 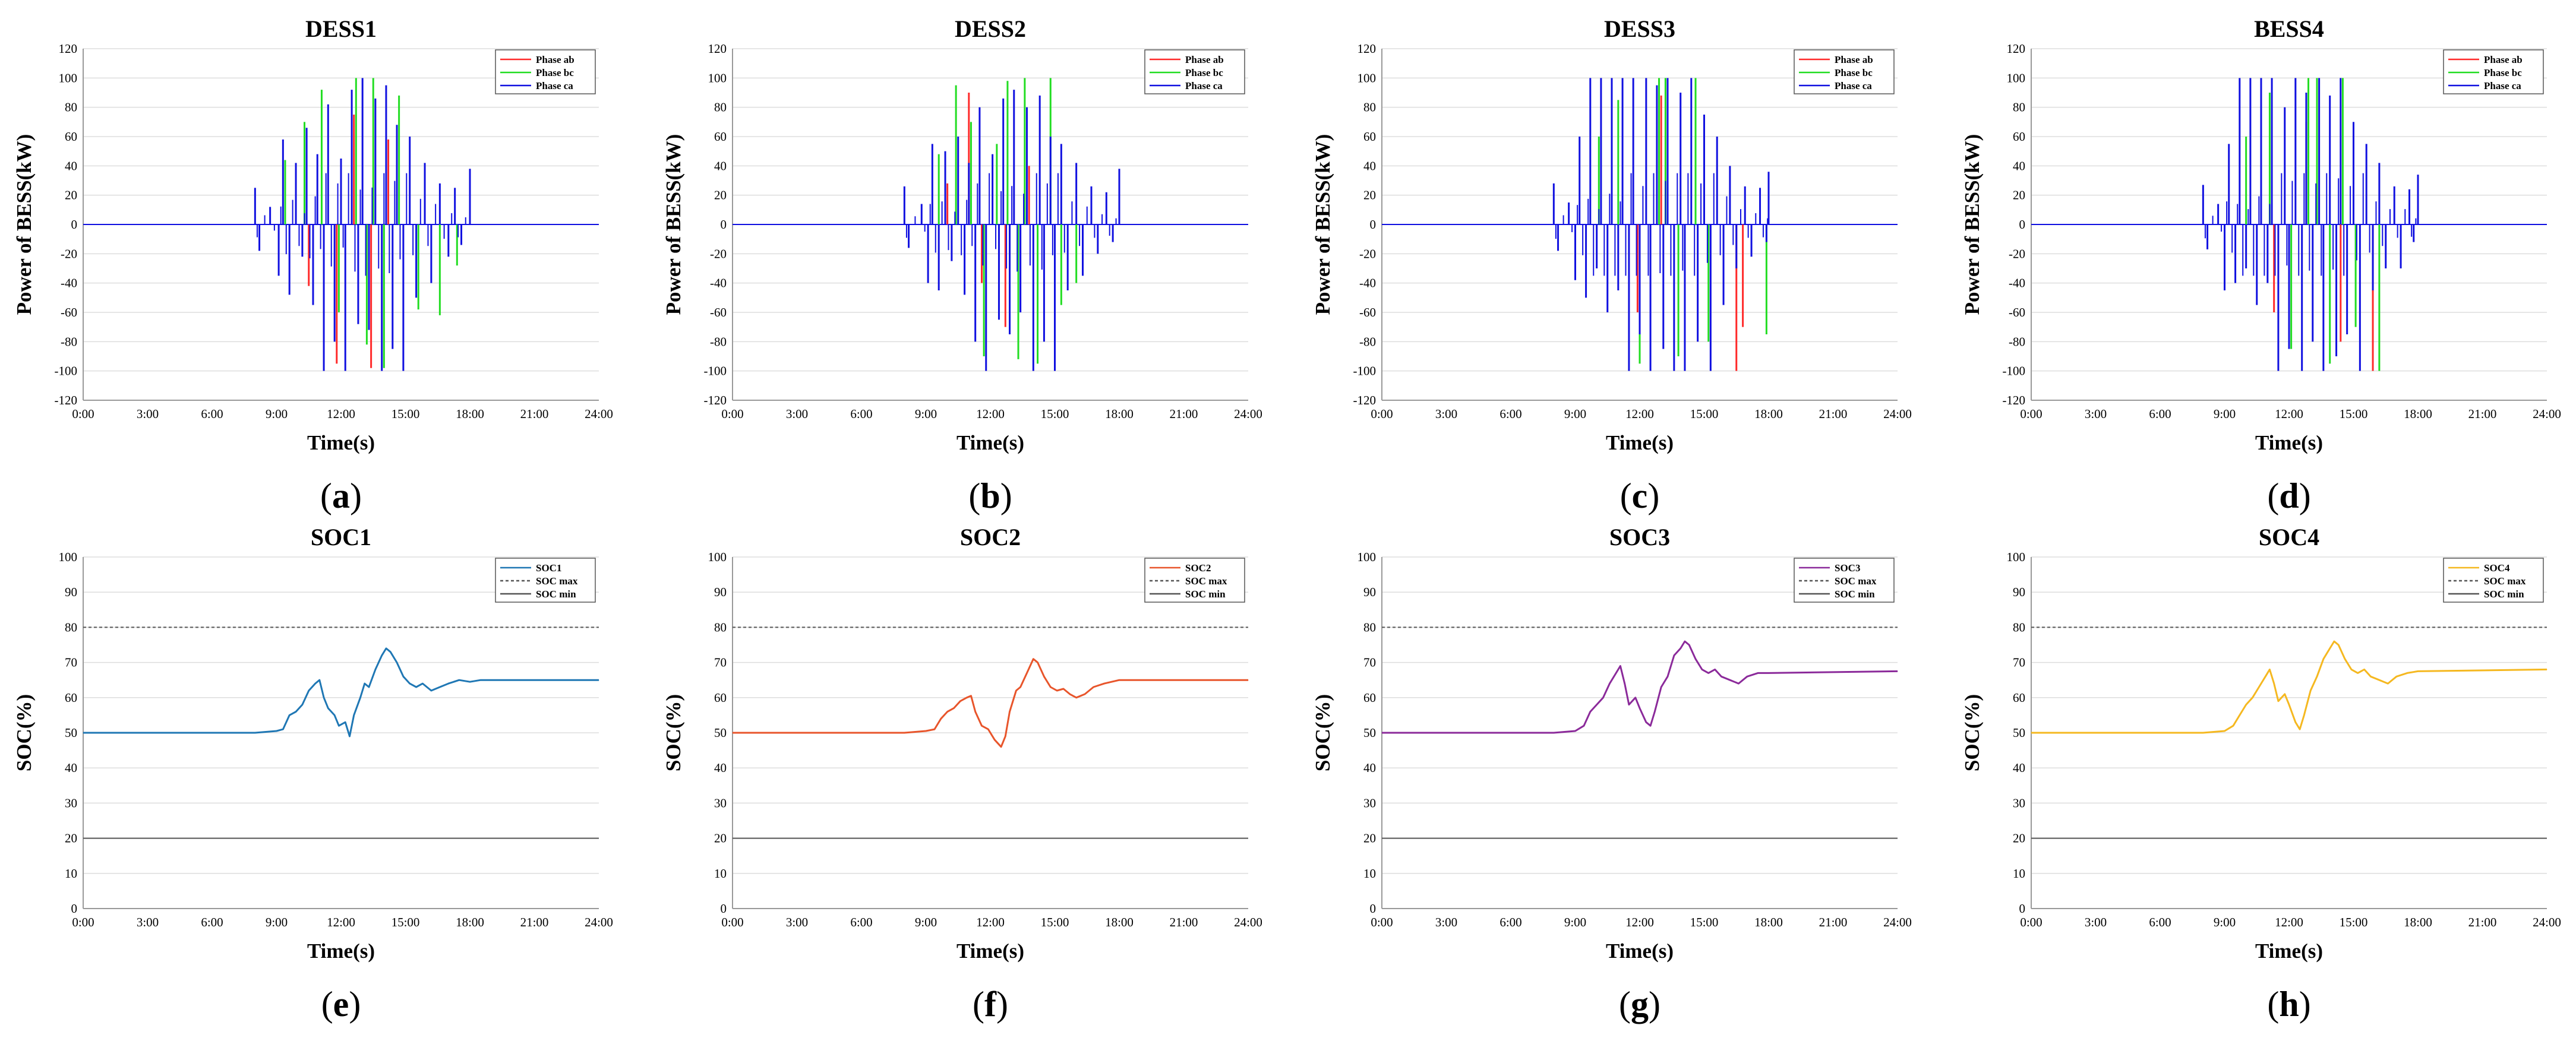 I want to click on y-tick-label: 90, so click(x=2019, y=592).